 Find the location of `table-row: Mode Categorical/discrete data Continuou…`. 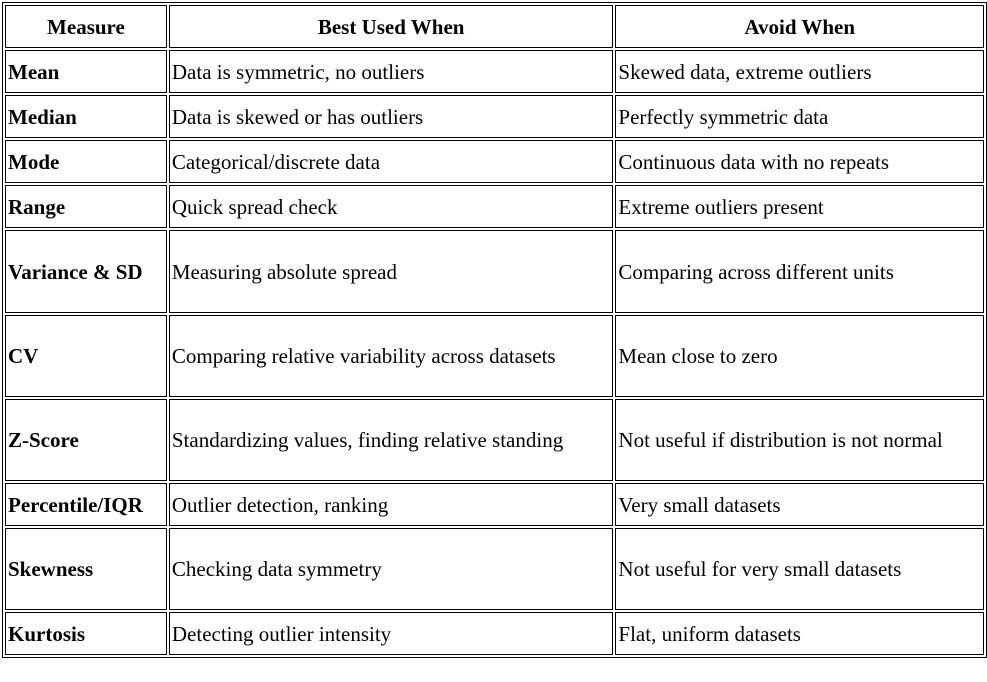

table-row: Mode Categorical/discrete data Continuou… is located at coordinates (494, 161).